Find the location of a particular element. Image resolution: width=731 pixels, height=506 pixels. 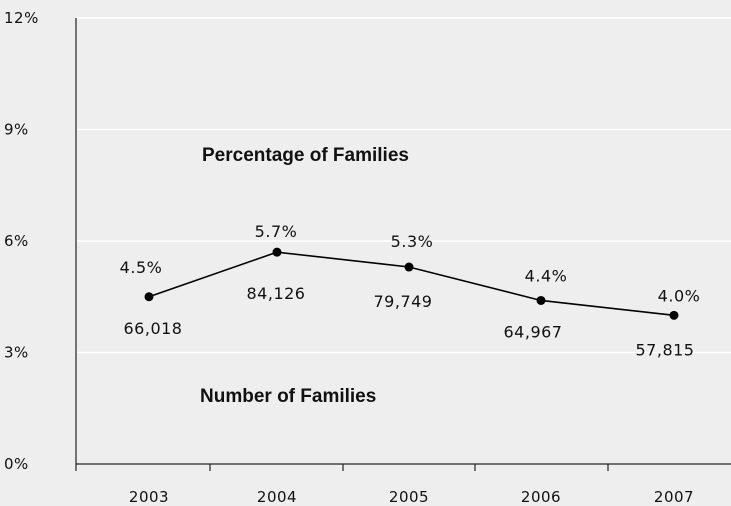

percentage-label-2006: 4.4% is located at coordinates (546, 275).